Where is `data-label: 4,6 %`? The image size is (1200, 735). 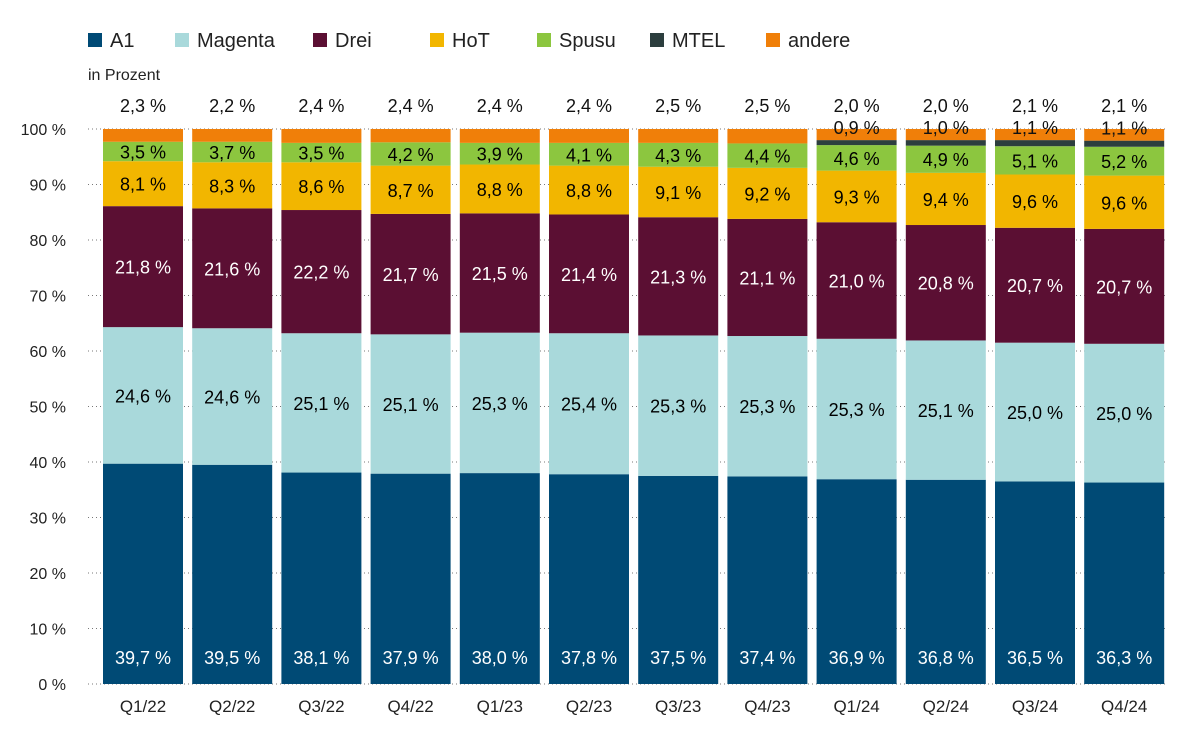
data-label: 4,6 % is located at coordinates (857, 159).